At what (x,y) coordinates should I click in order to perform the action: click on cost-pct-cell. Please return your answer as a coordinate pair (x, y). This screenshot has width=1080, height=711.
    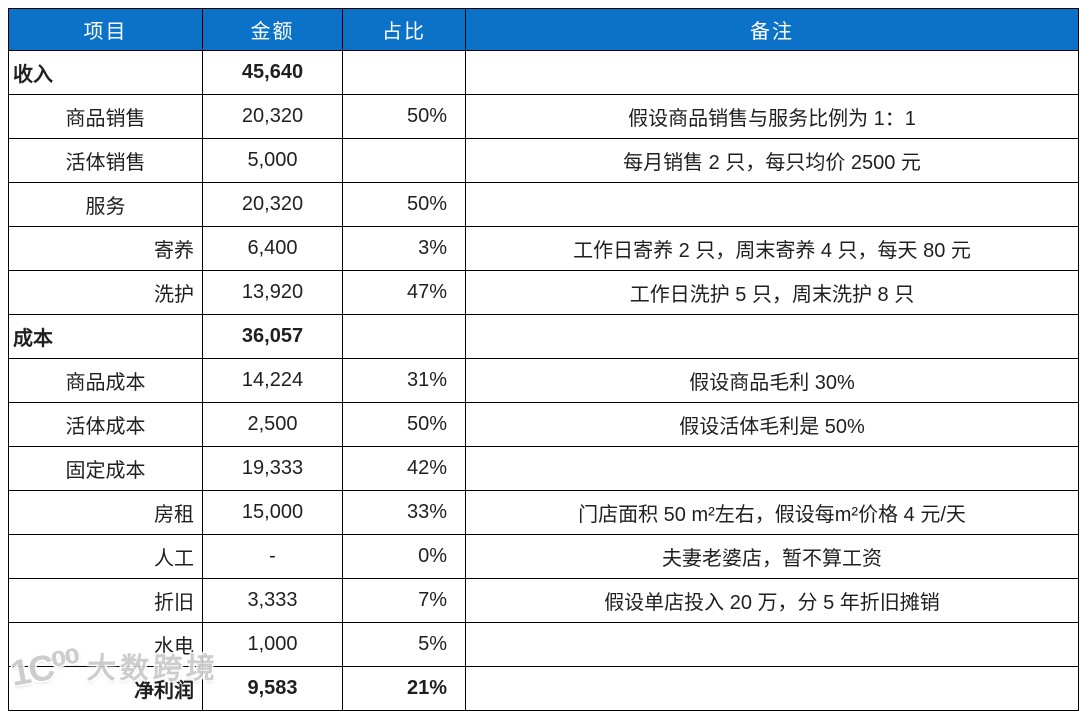
    Looking at the image, I should click on (404, 336).